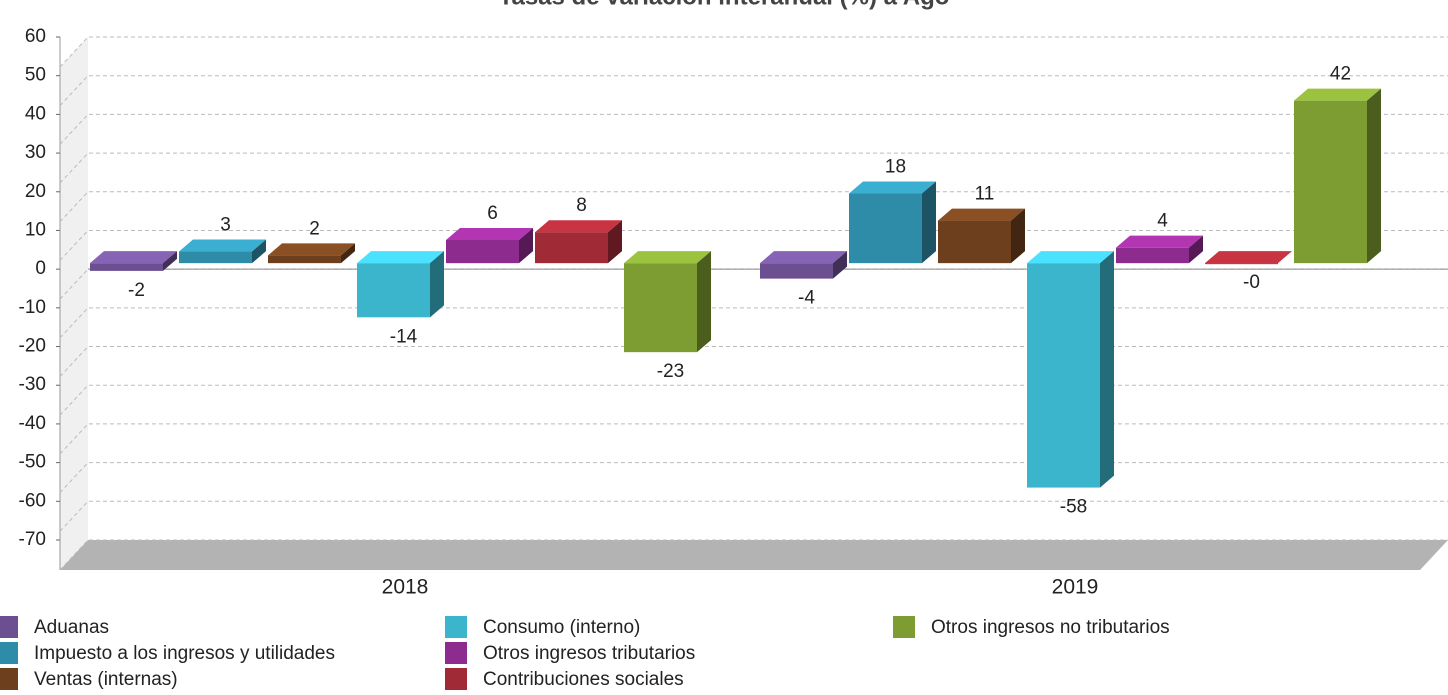 The height and width of the screenshot is (695, 1448). What do you see at coordinates (35, 36) in the screenshot?
I see `y-tick-label: 60` at bounding box center [35, 36].